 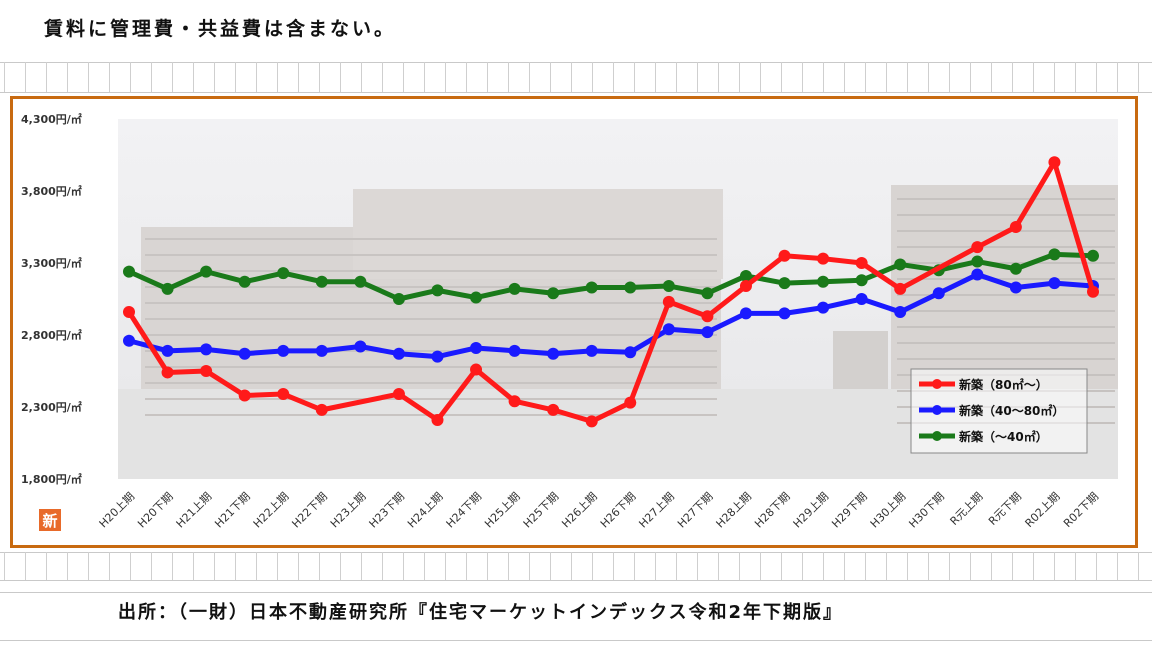 I want to click on x-tick-label: H22上期, so click(x=271, y=510).